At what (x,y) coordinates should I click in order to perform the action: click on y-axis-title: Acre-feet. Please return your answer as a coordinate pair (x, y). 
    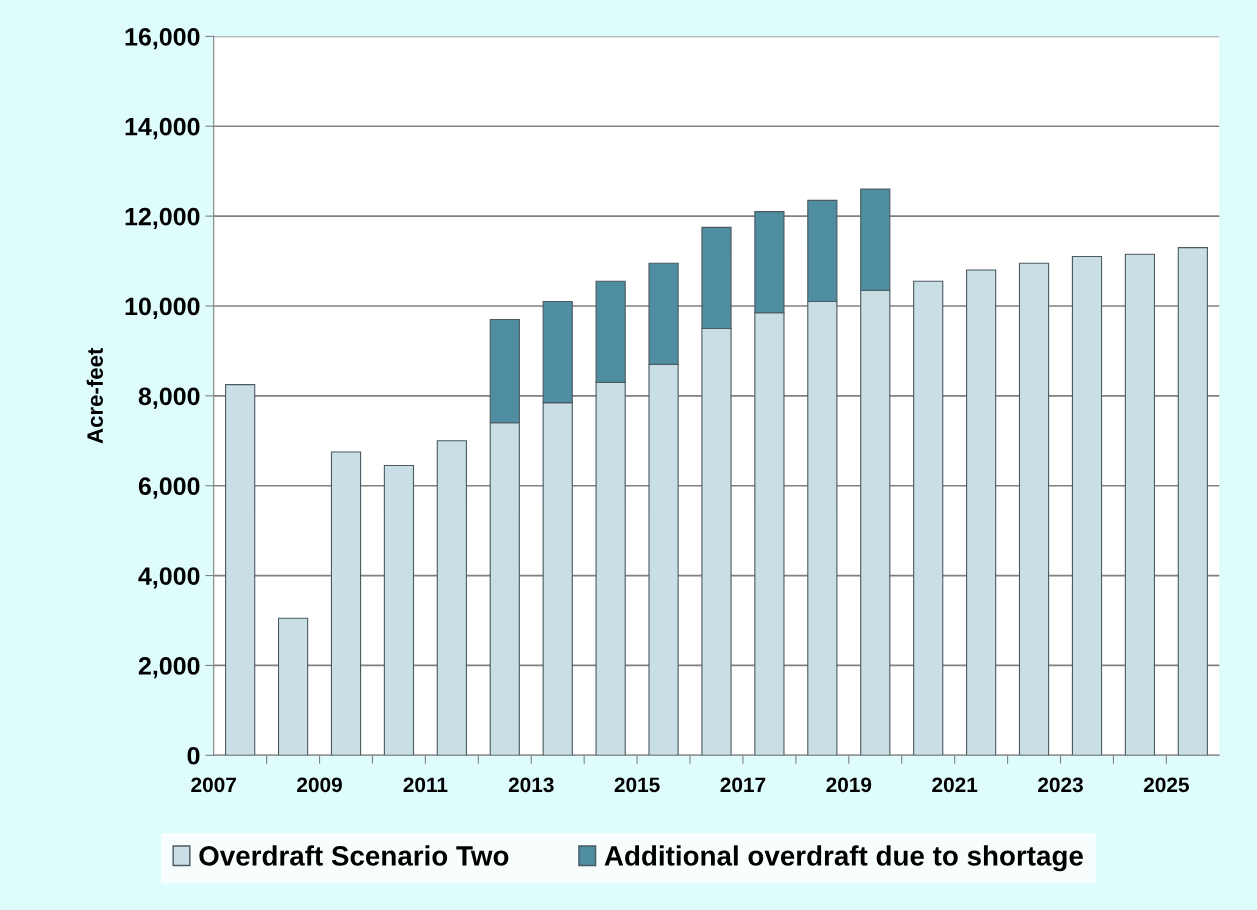
    Looking at the image, I should click on (94, 395).